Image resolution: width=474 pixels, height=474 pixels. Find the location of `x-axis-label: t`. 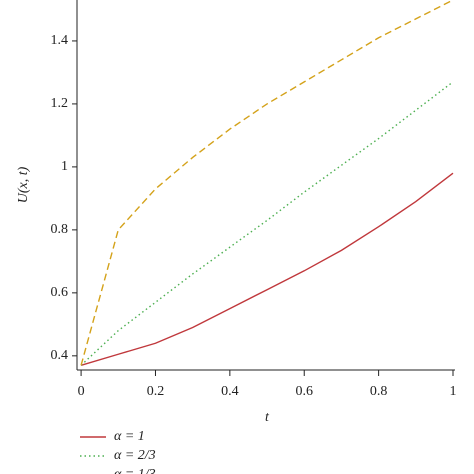

x-axis-label: t is located at coordinates (267, 417).